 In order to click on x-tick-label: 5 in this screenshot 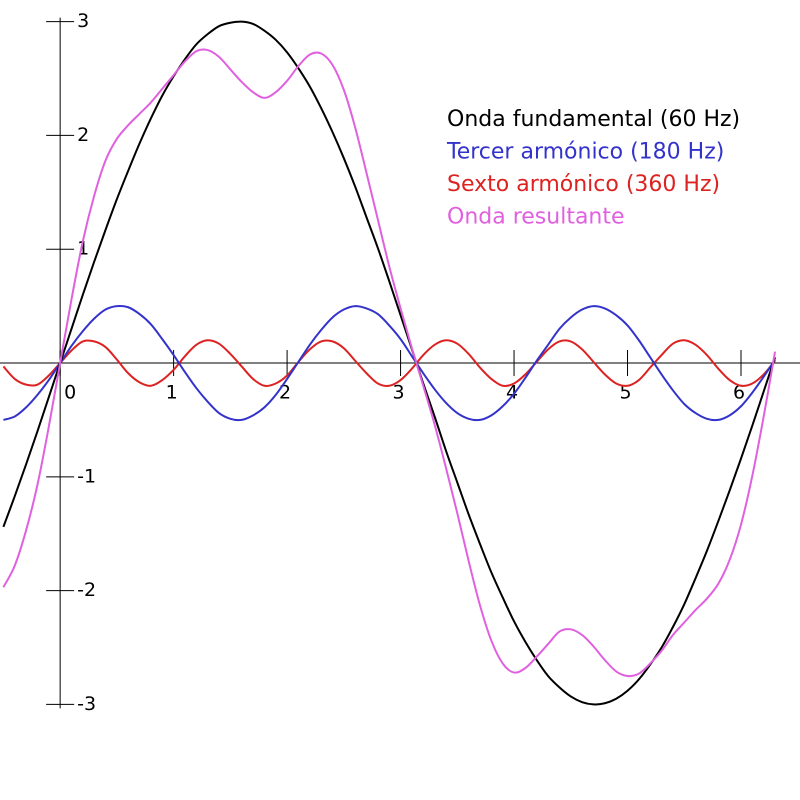, I will do `click(625, 393)`.